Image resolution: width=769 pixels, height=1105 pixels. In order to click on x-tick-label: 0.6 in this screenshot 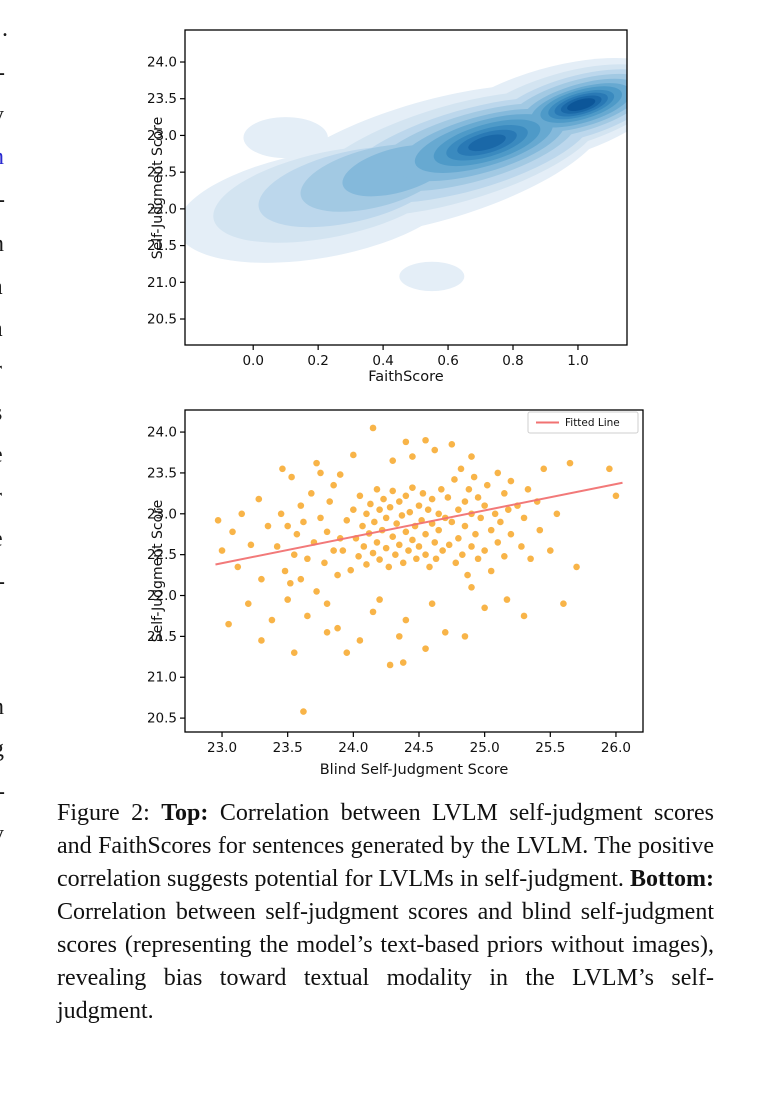, I will do `click(447, 361)`.